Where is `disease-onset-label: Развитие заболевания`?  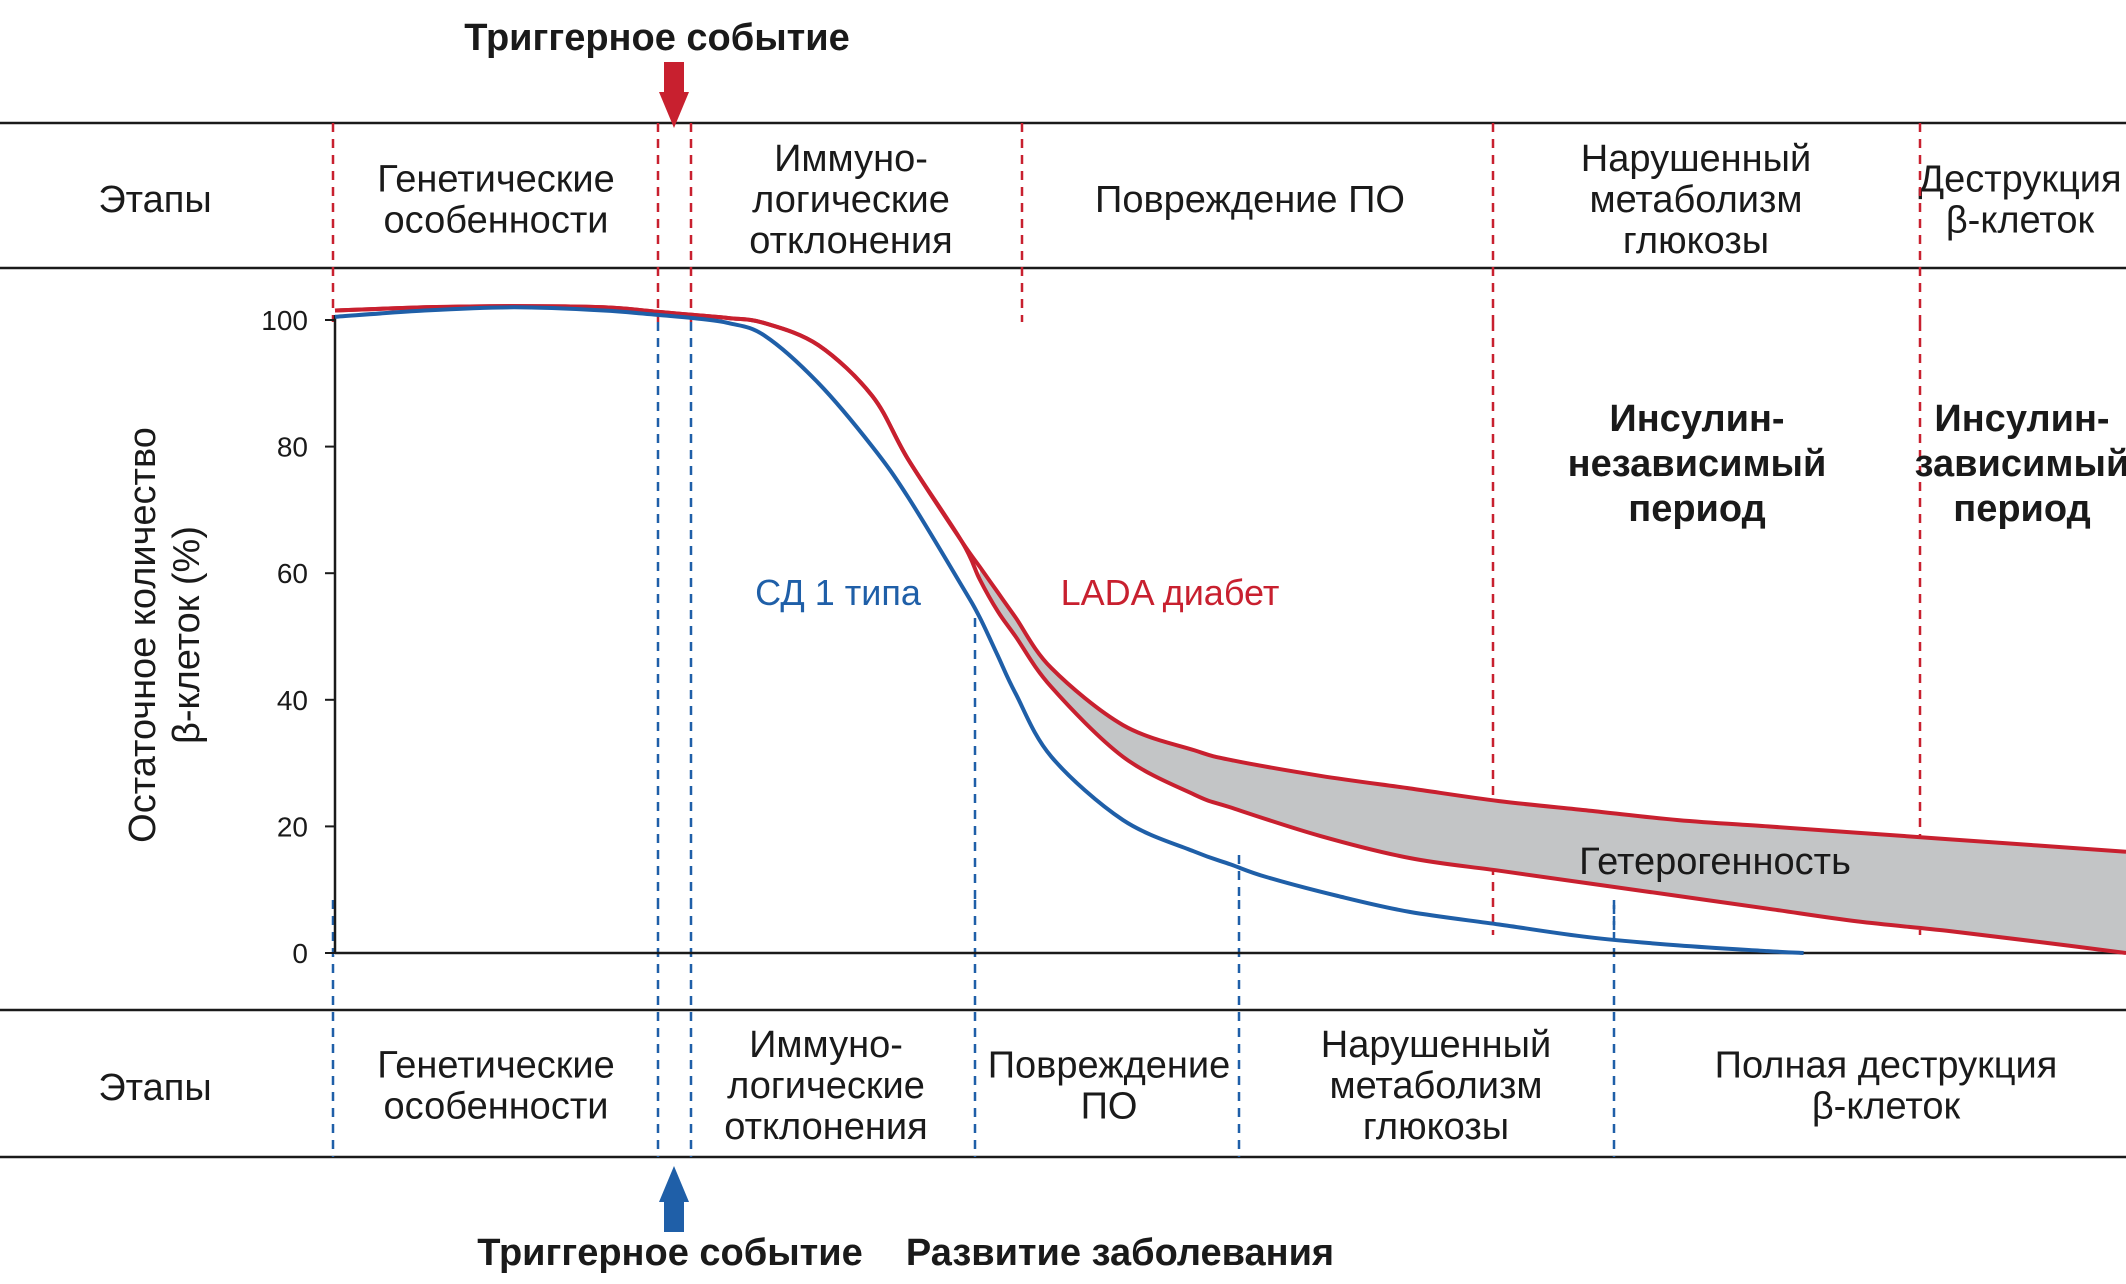
disease-onset-label: Развитие заболевания is located at coordinates (1120, 1253).